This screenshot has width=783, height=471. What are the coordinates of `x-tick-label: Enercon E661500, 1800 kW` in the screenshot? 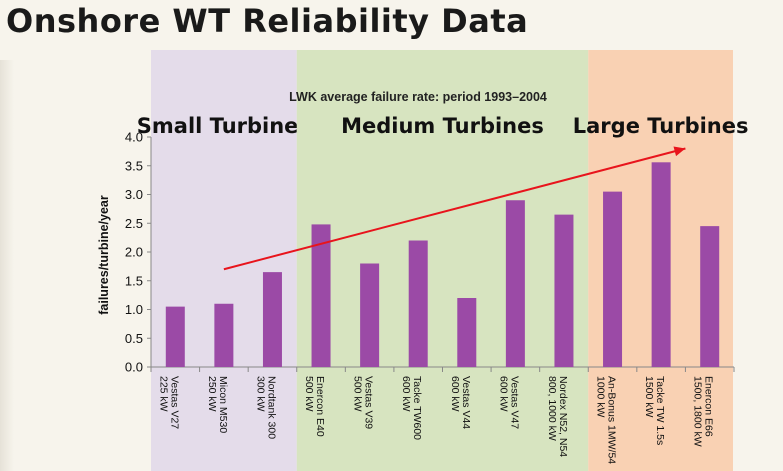 It's located at (703, 411).